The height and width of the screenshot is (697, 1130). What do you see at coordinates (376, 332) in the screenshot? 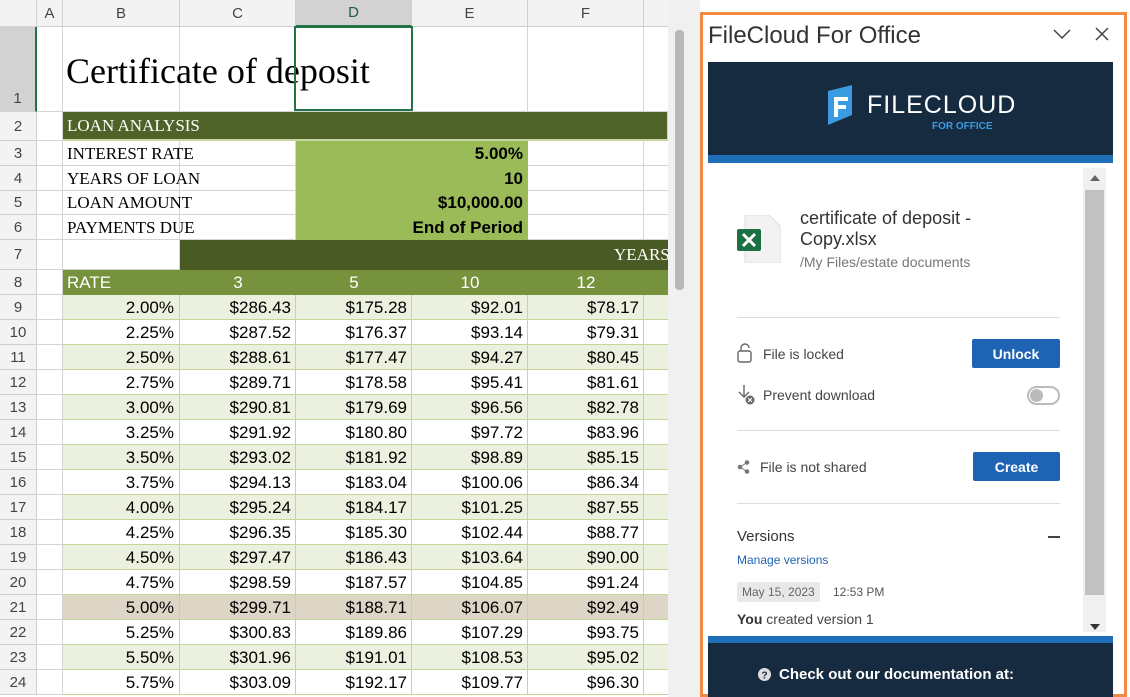
I see `table-cell: $176.37` at bounding box center [376, 332].